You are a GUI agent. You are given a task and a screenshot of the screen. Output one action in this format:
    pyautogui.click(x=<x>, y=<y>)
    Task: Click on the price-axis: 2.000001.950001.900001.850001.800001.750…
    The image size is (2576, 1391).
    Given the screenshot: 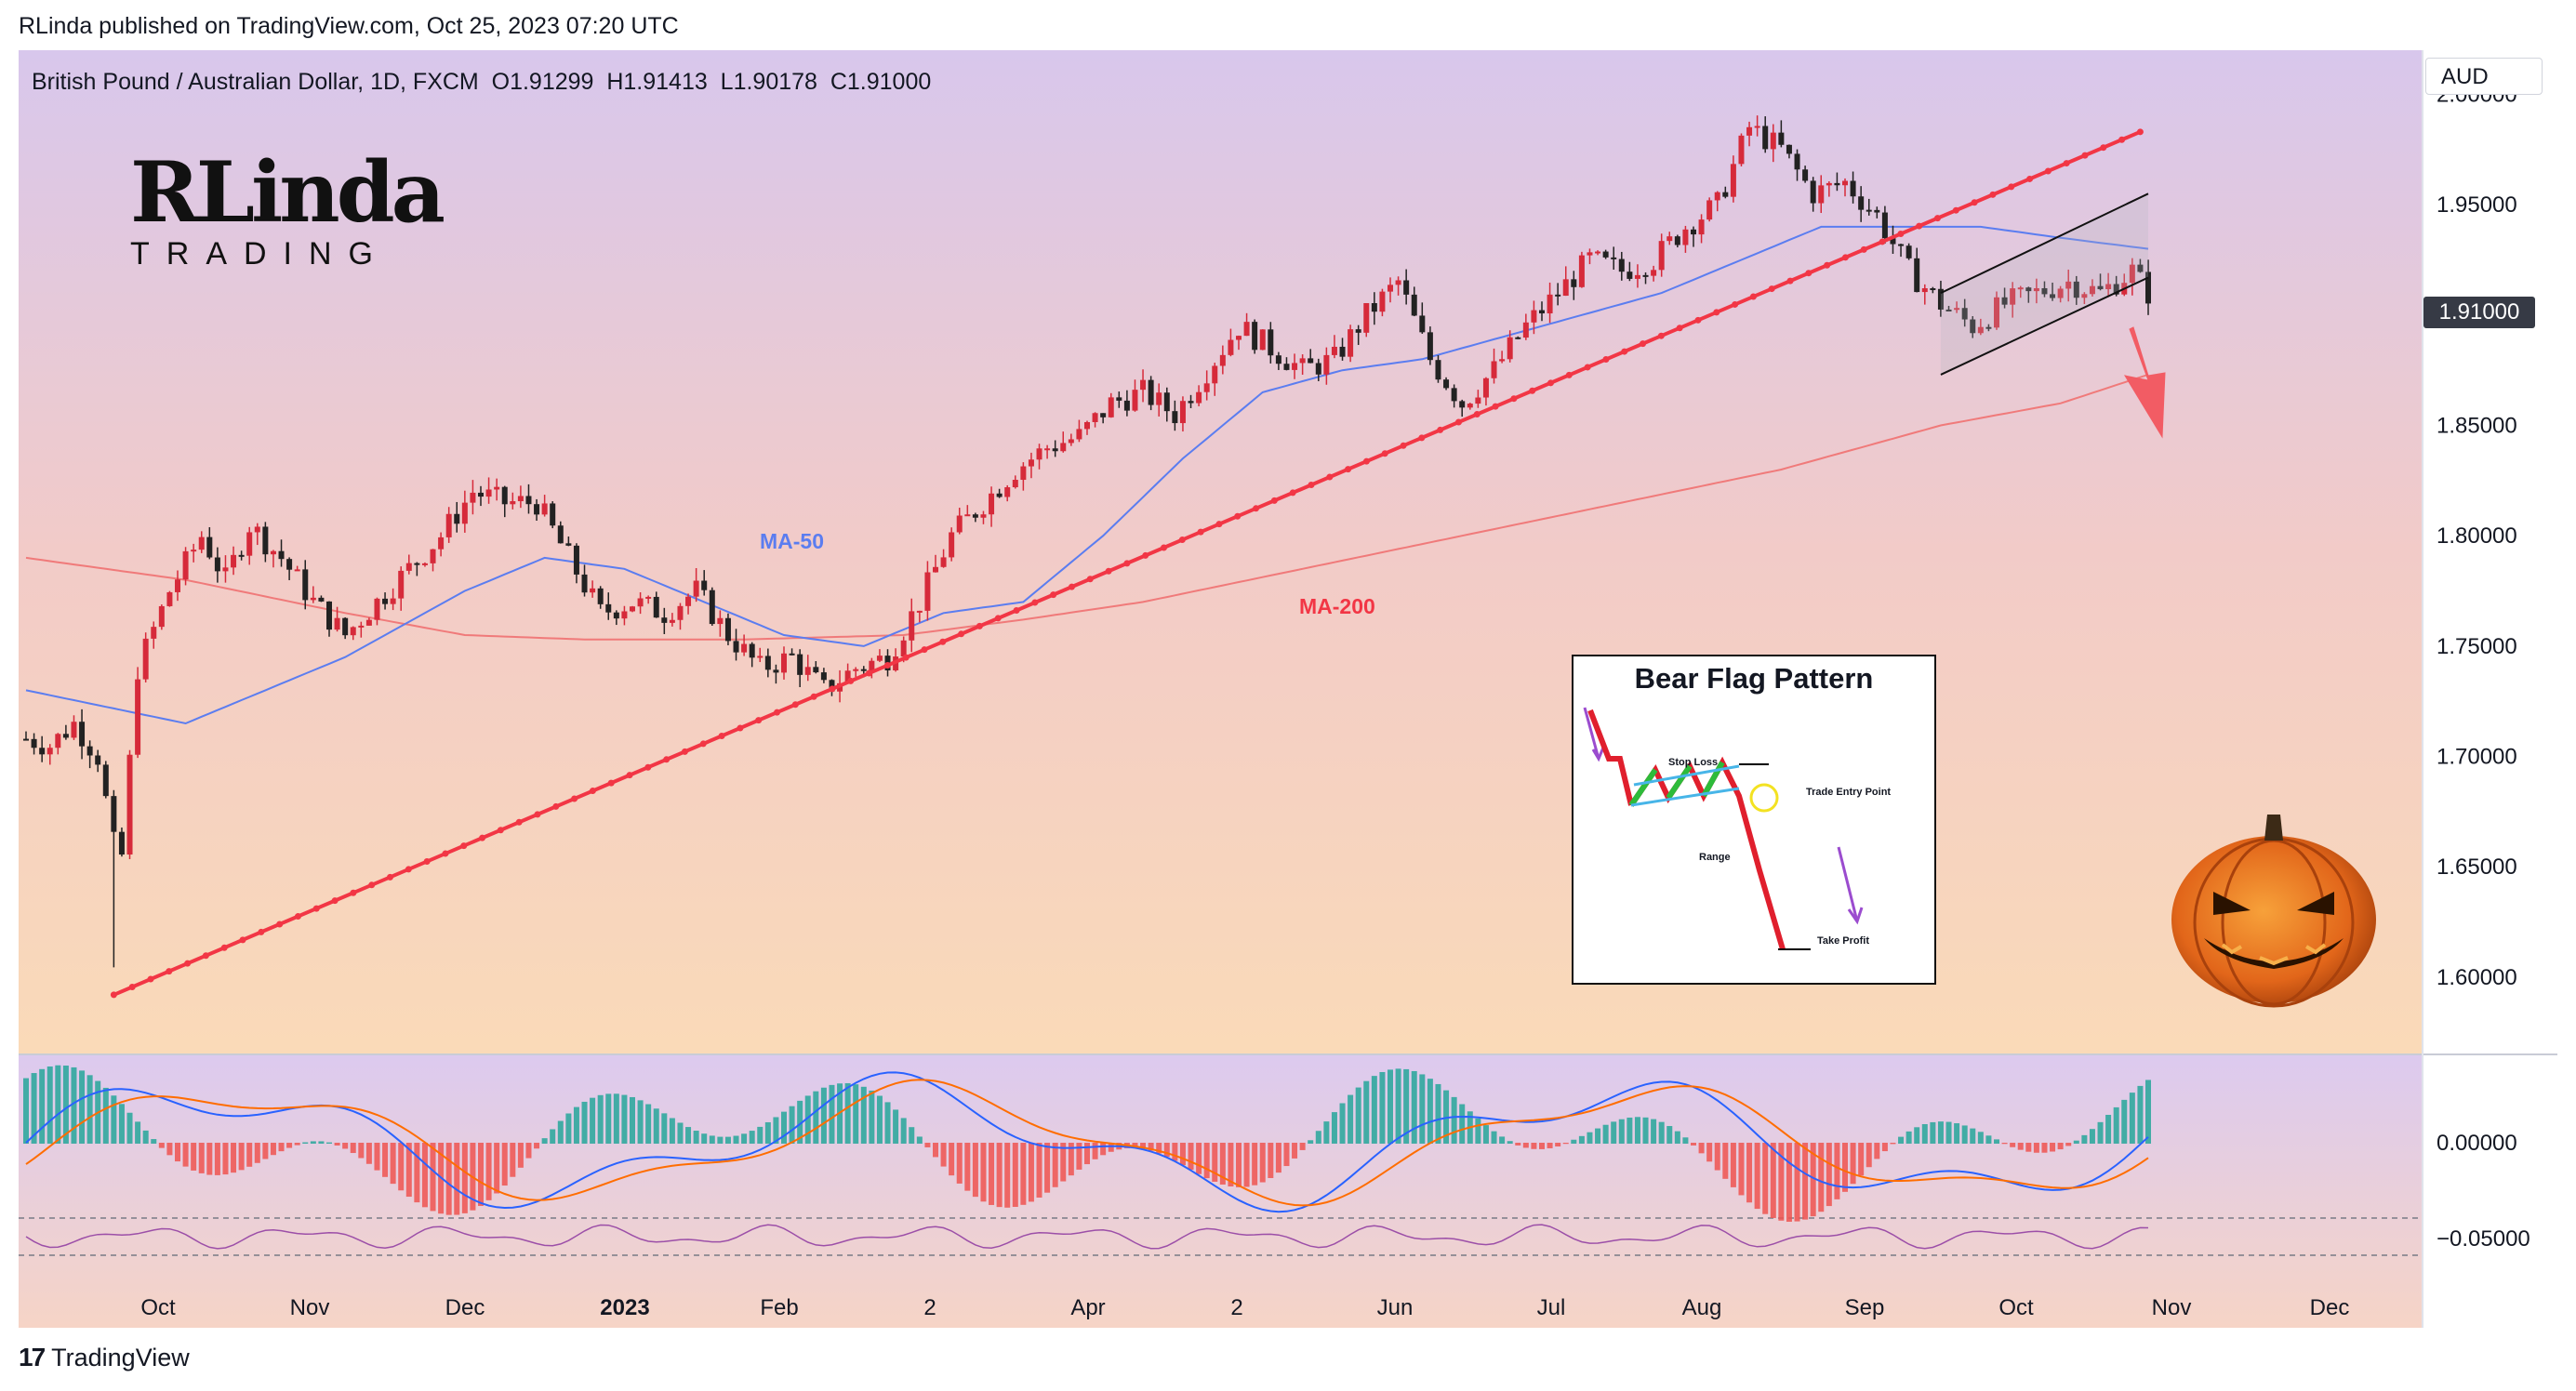 What is the action you would take?
    pyautogui.click(x=2477, y=535)
    